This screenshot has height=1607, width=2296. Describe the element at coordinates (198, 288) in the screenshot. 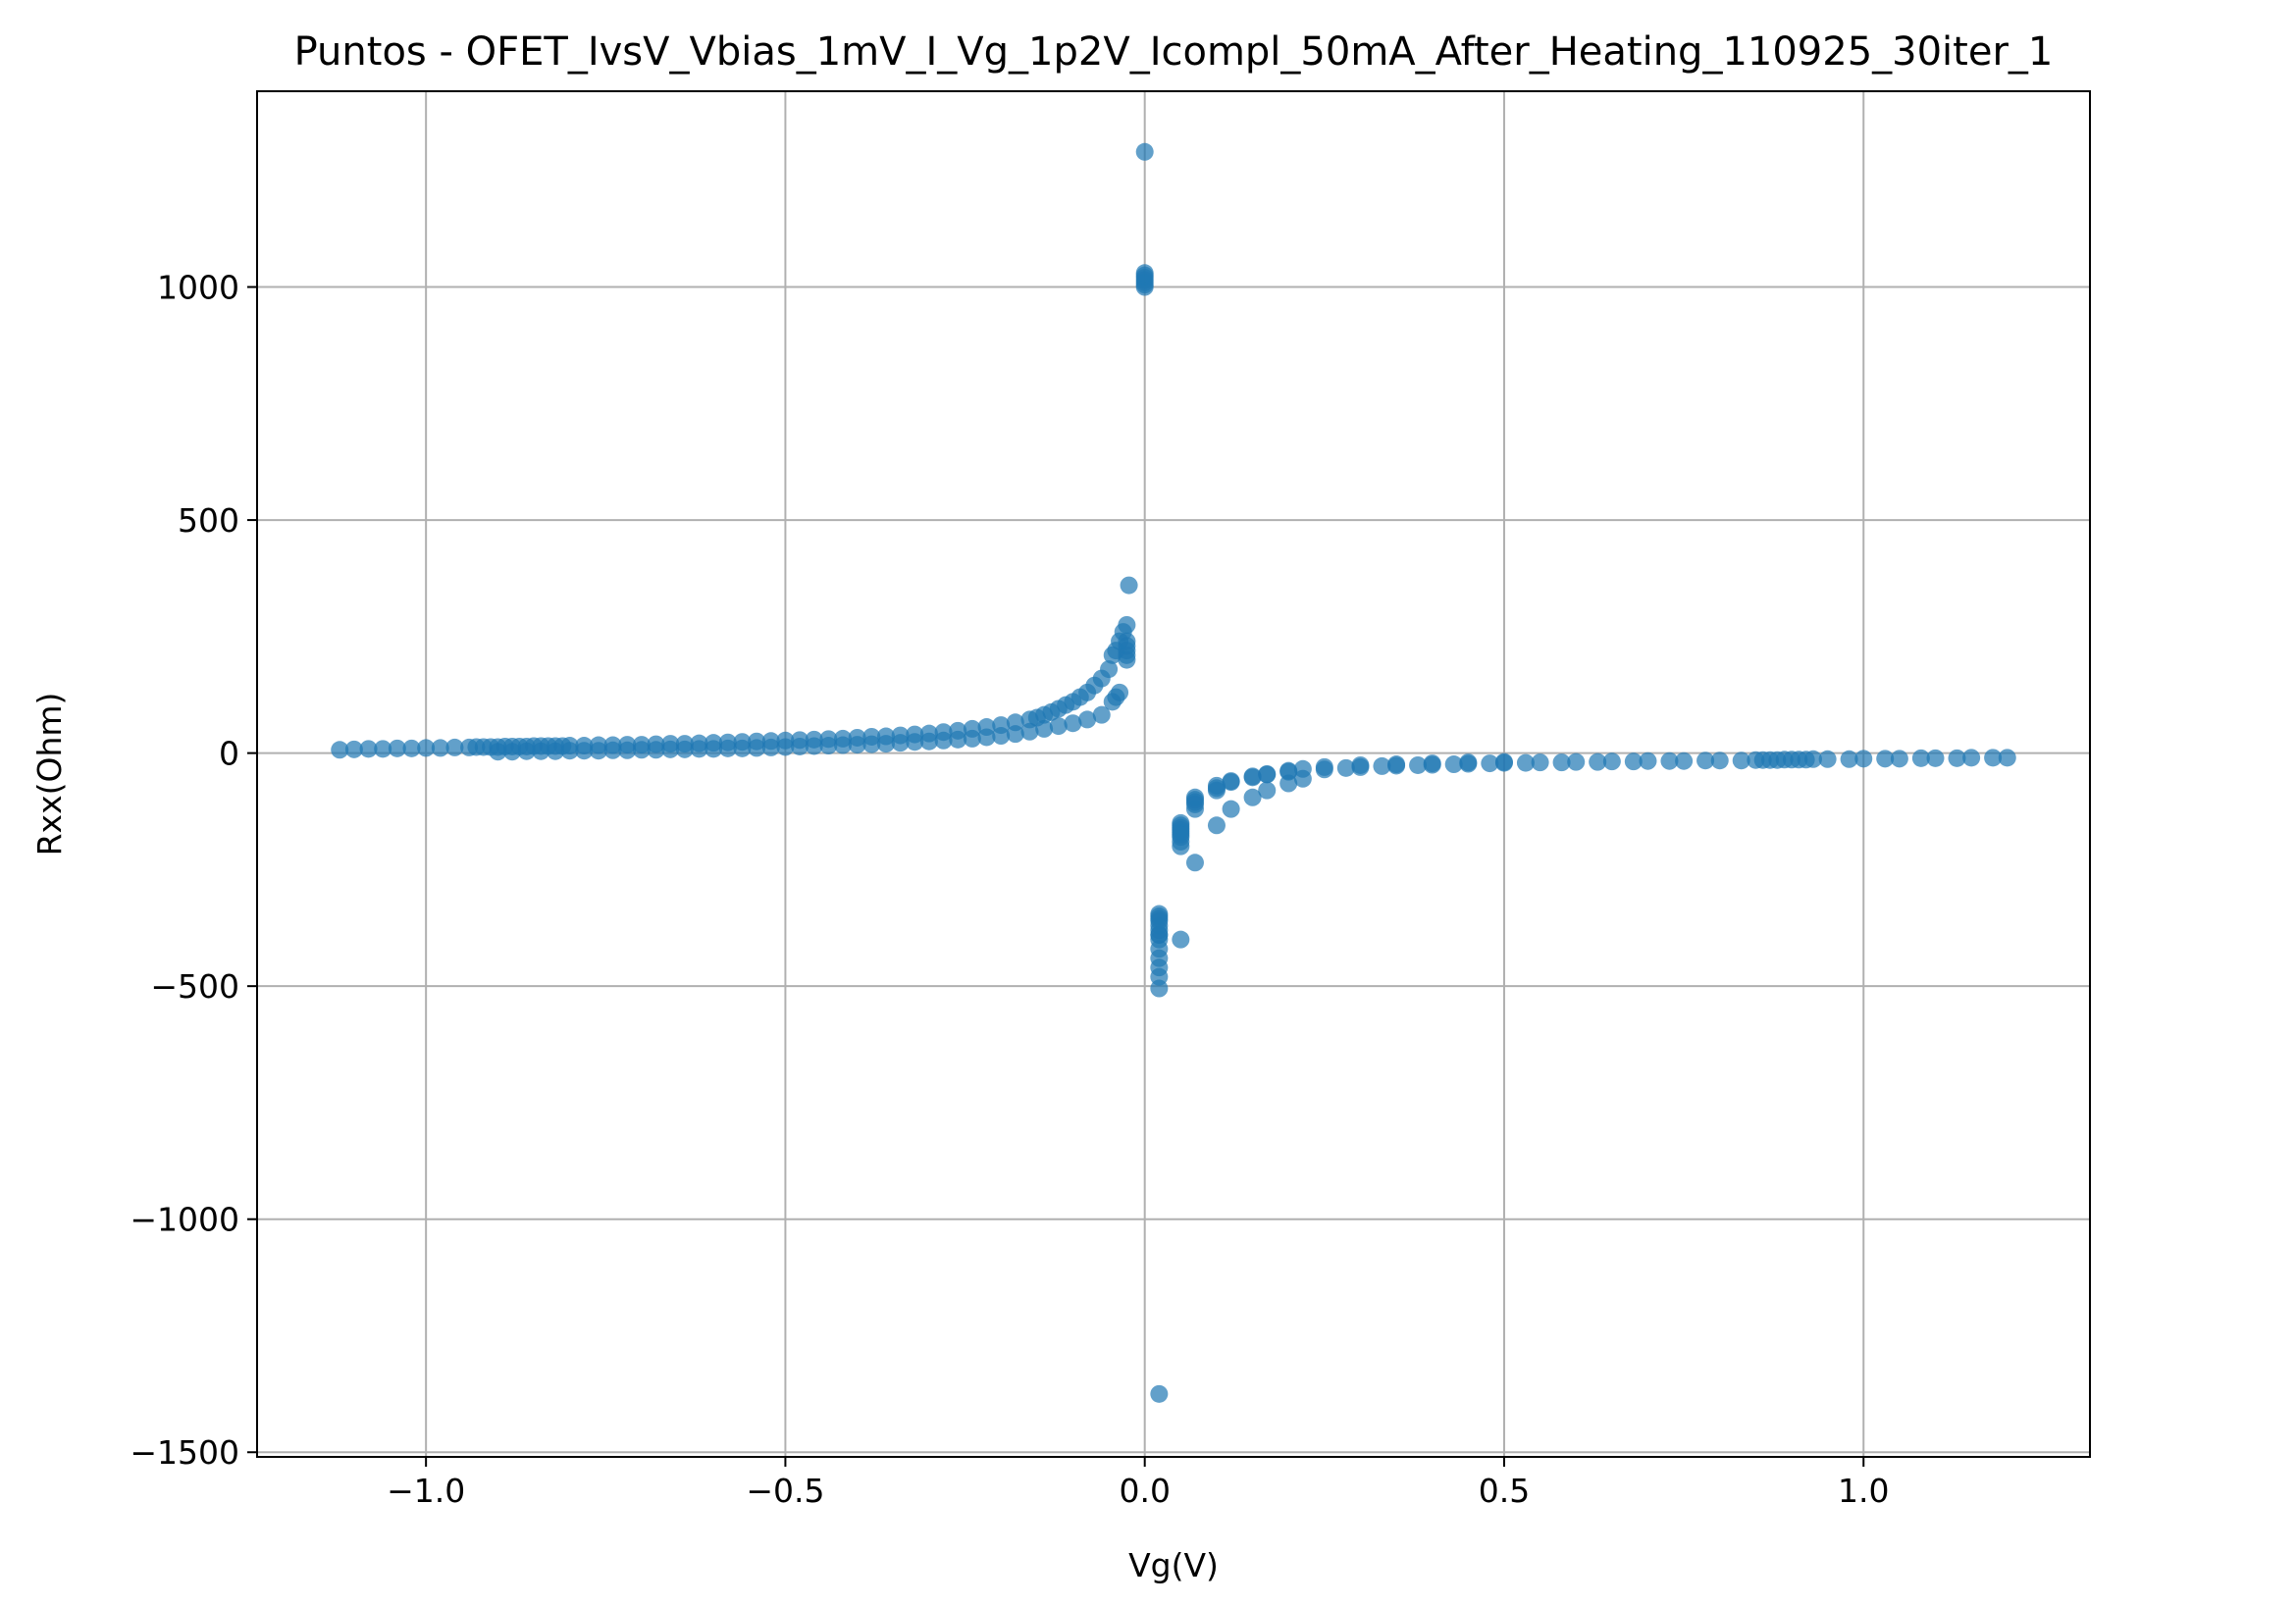

I see `y-tick-label: 1000` at that location.